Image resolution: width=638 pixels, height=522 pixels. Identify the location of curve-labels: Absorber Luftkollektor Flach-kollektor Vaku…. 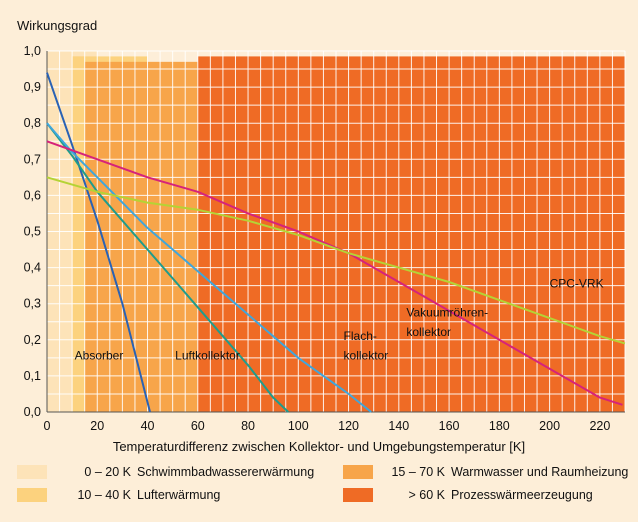
(339, 319).